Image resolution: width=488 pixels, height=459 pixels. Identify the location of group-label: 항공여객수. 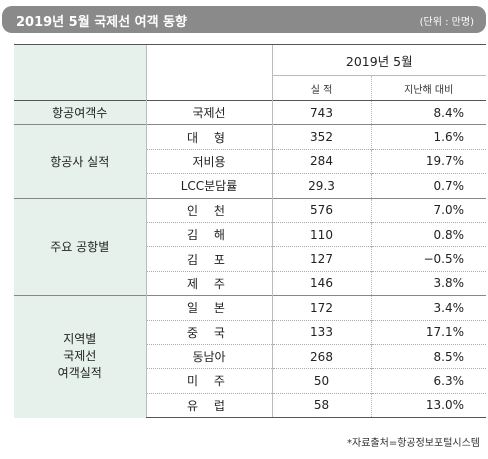
(80, 112).